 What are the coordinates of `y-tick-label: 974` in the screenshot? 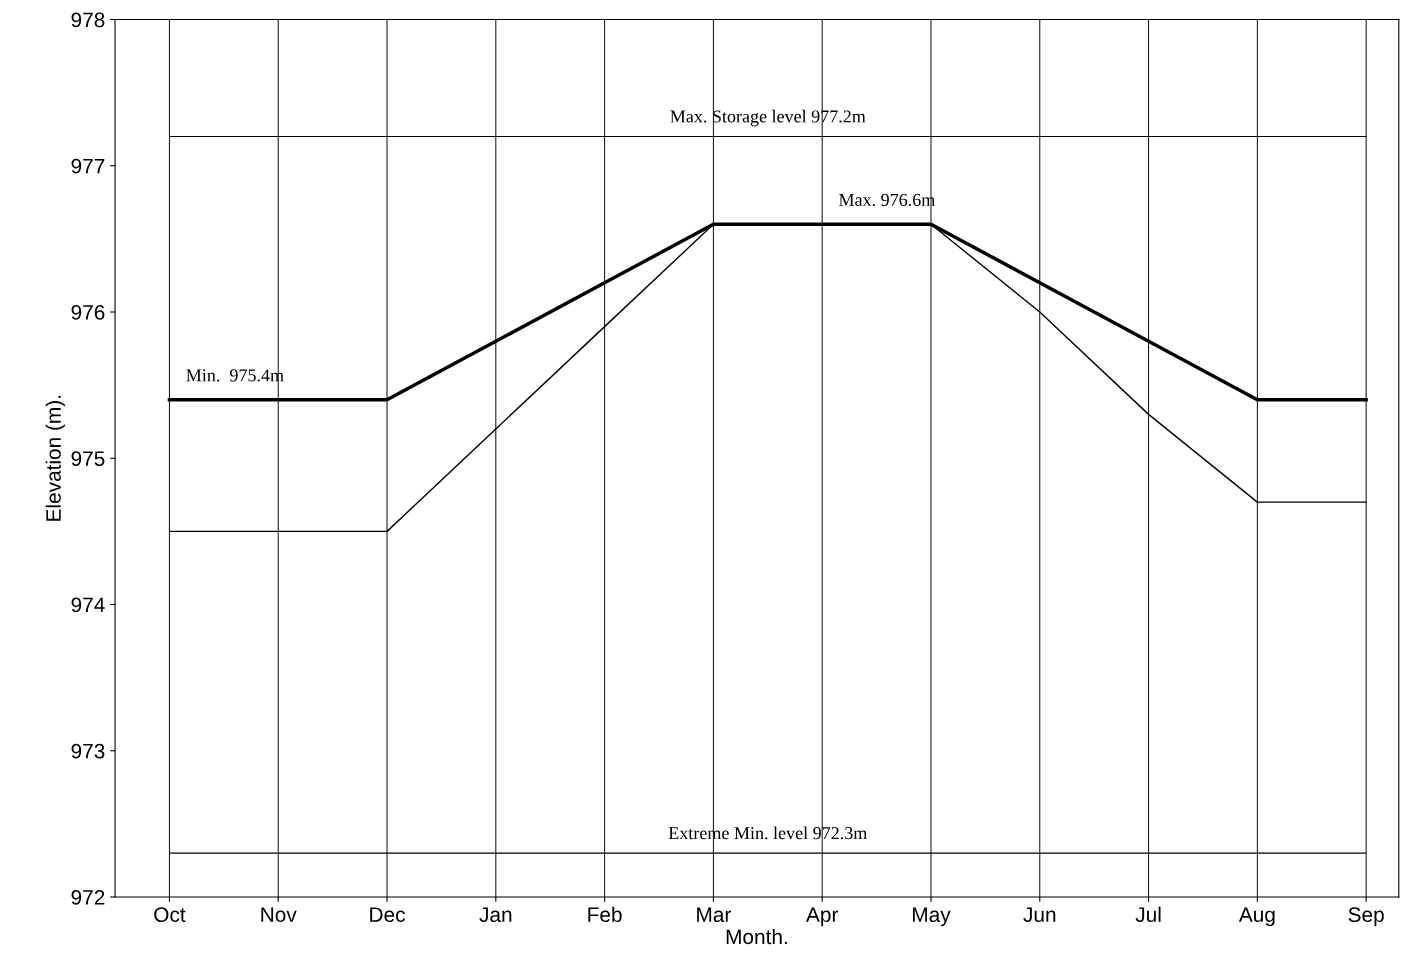 It's located at (88, 605).